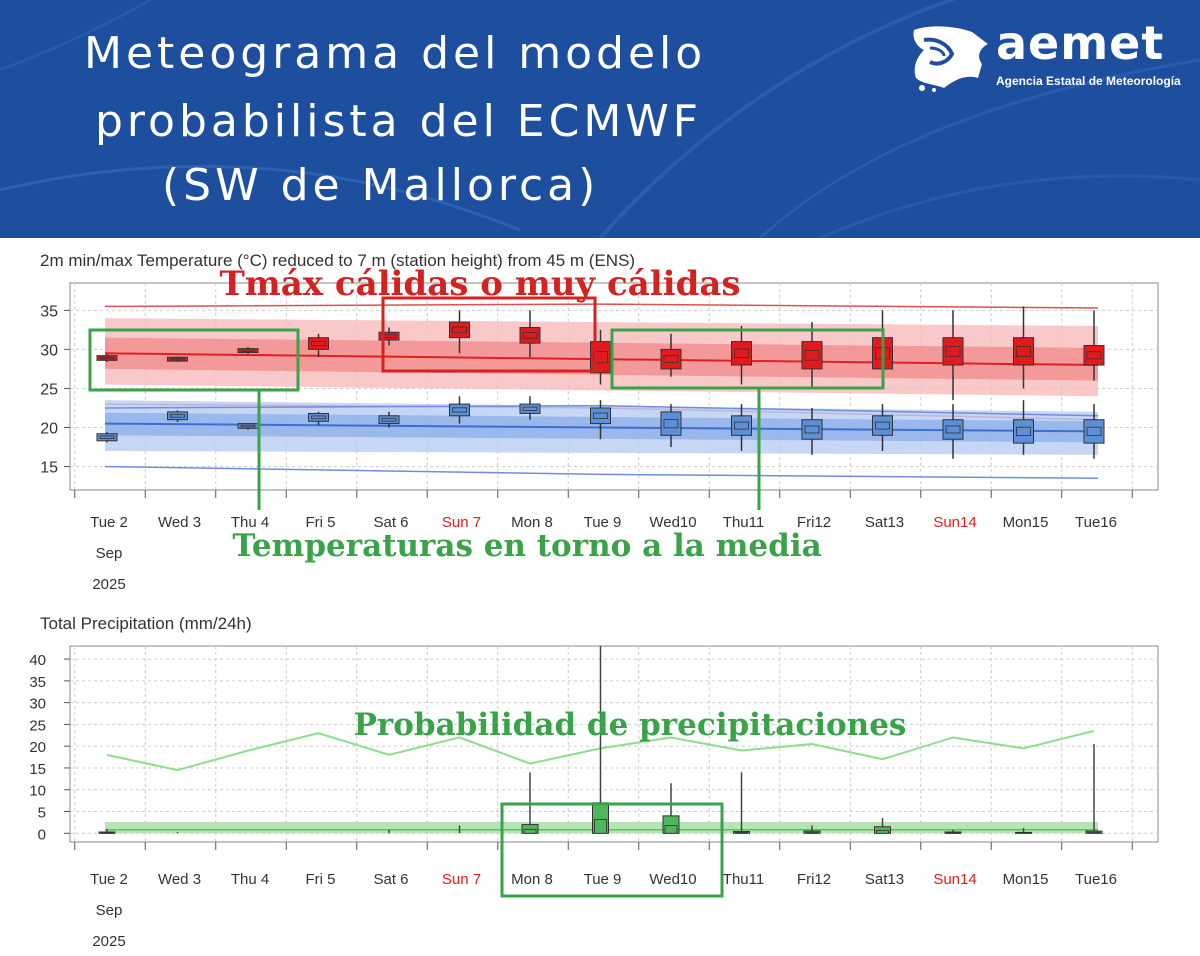  What do you see at coordinates (37, 791) in the screenshot?
I see `precip-ytick-label: 10` at bounding box center [37, 791].